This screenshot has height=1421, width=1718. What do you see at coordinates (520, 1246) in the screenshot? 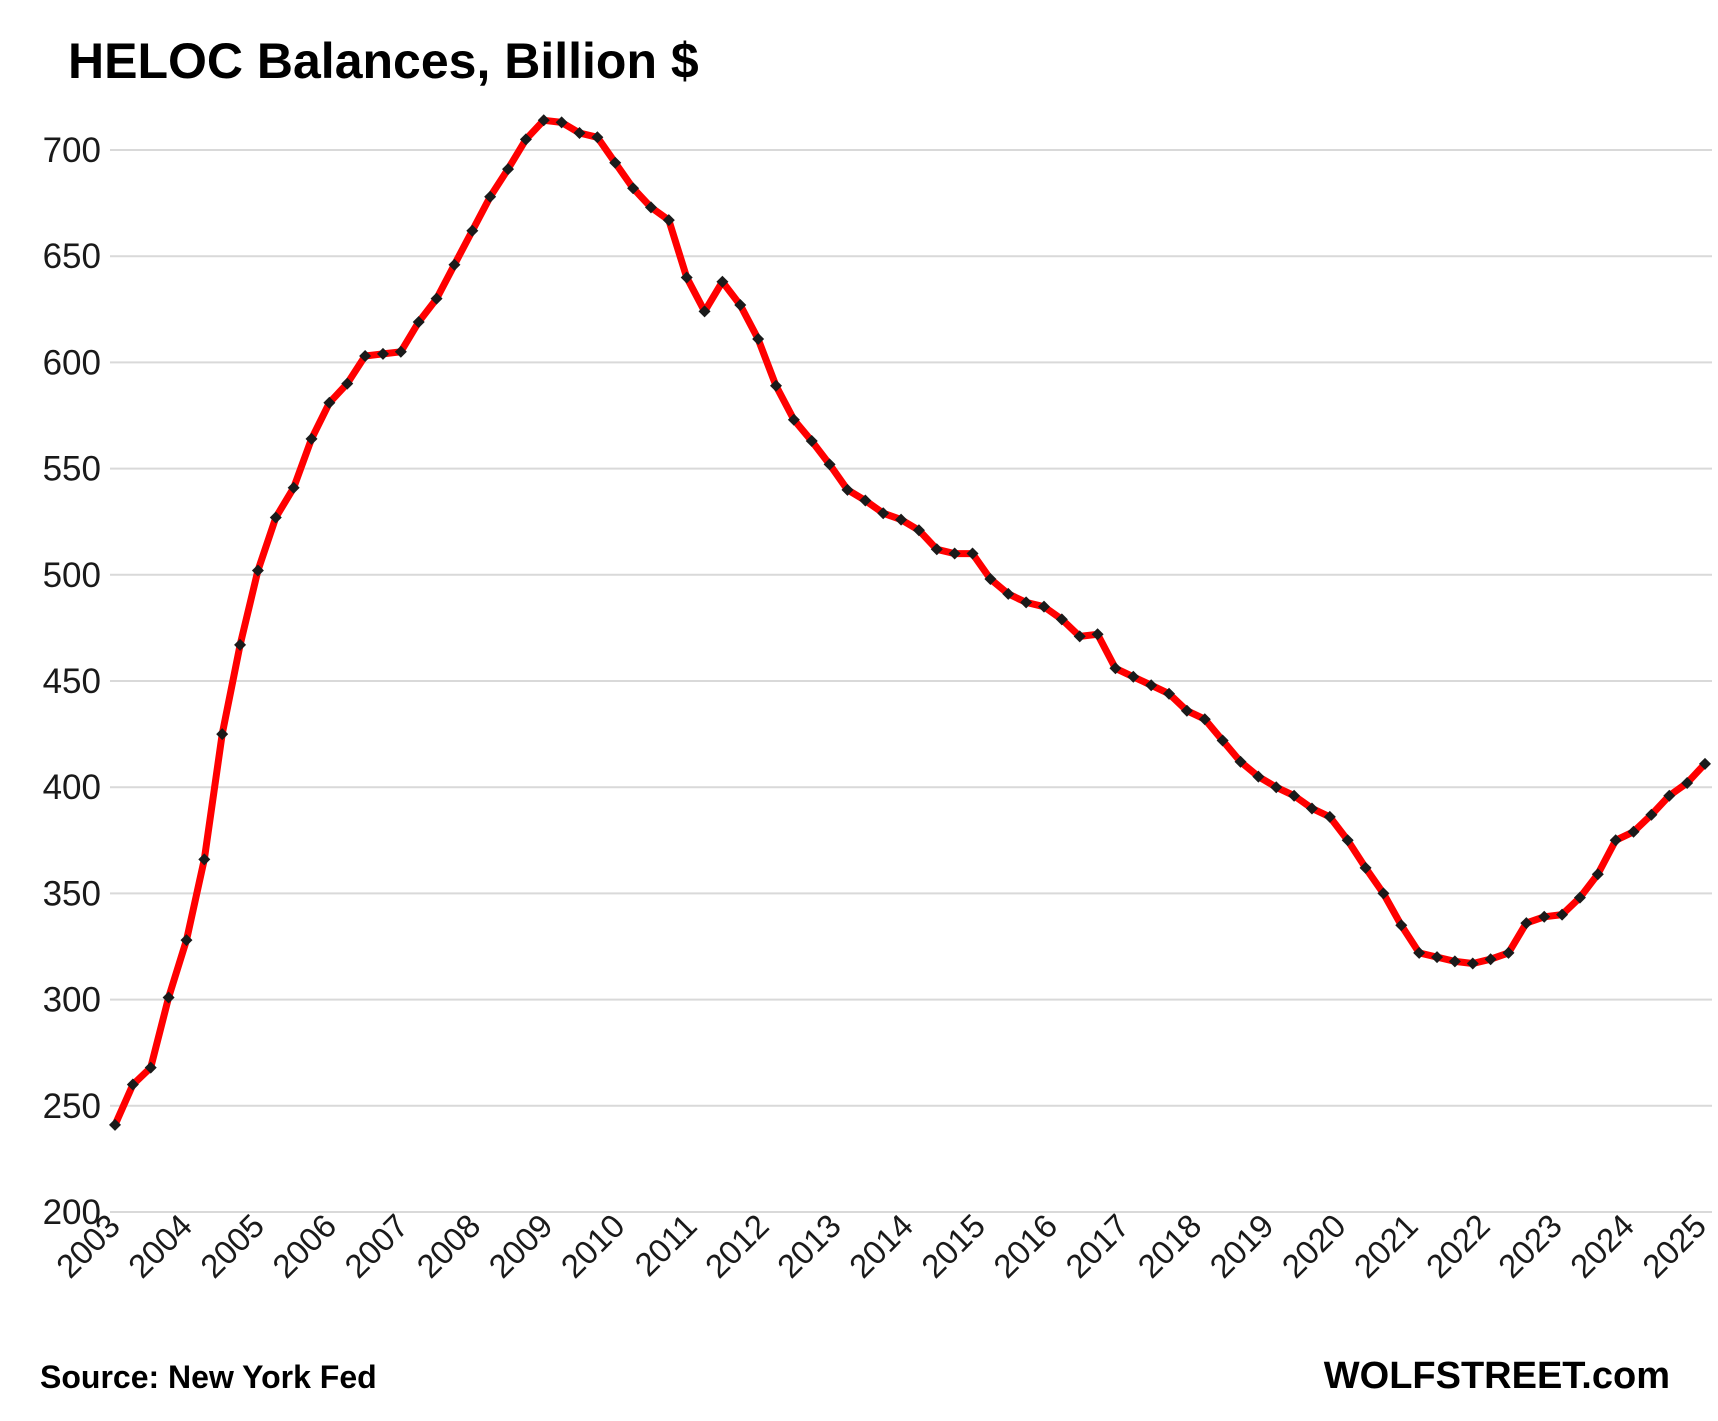
I see `x-tick-label: 2009` at bounding box center [520, 1246].